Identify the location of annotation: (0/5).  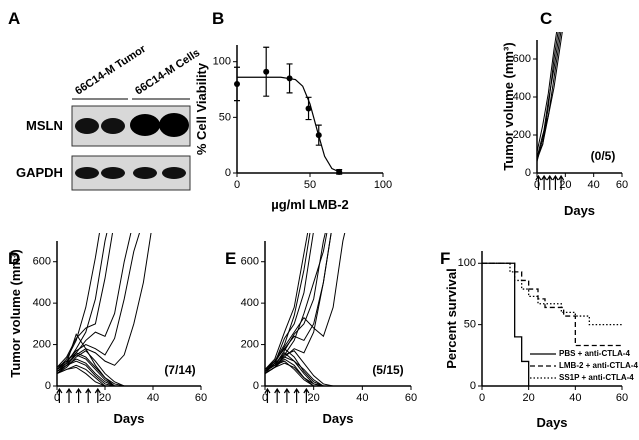
(603, 156).